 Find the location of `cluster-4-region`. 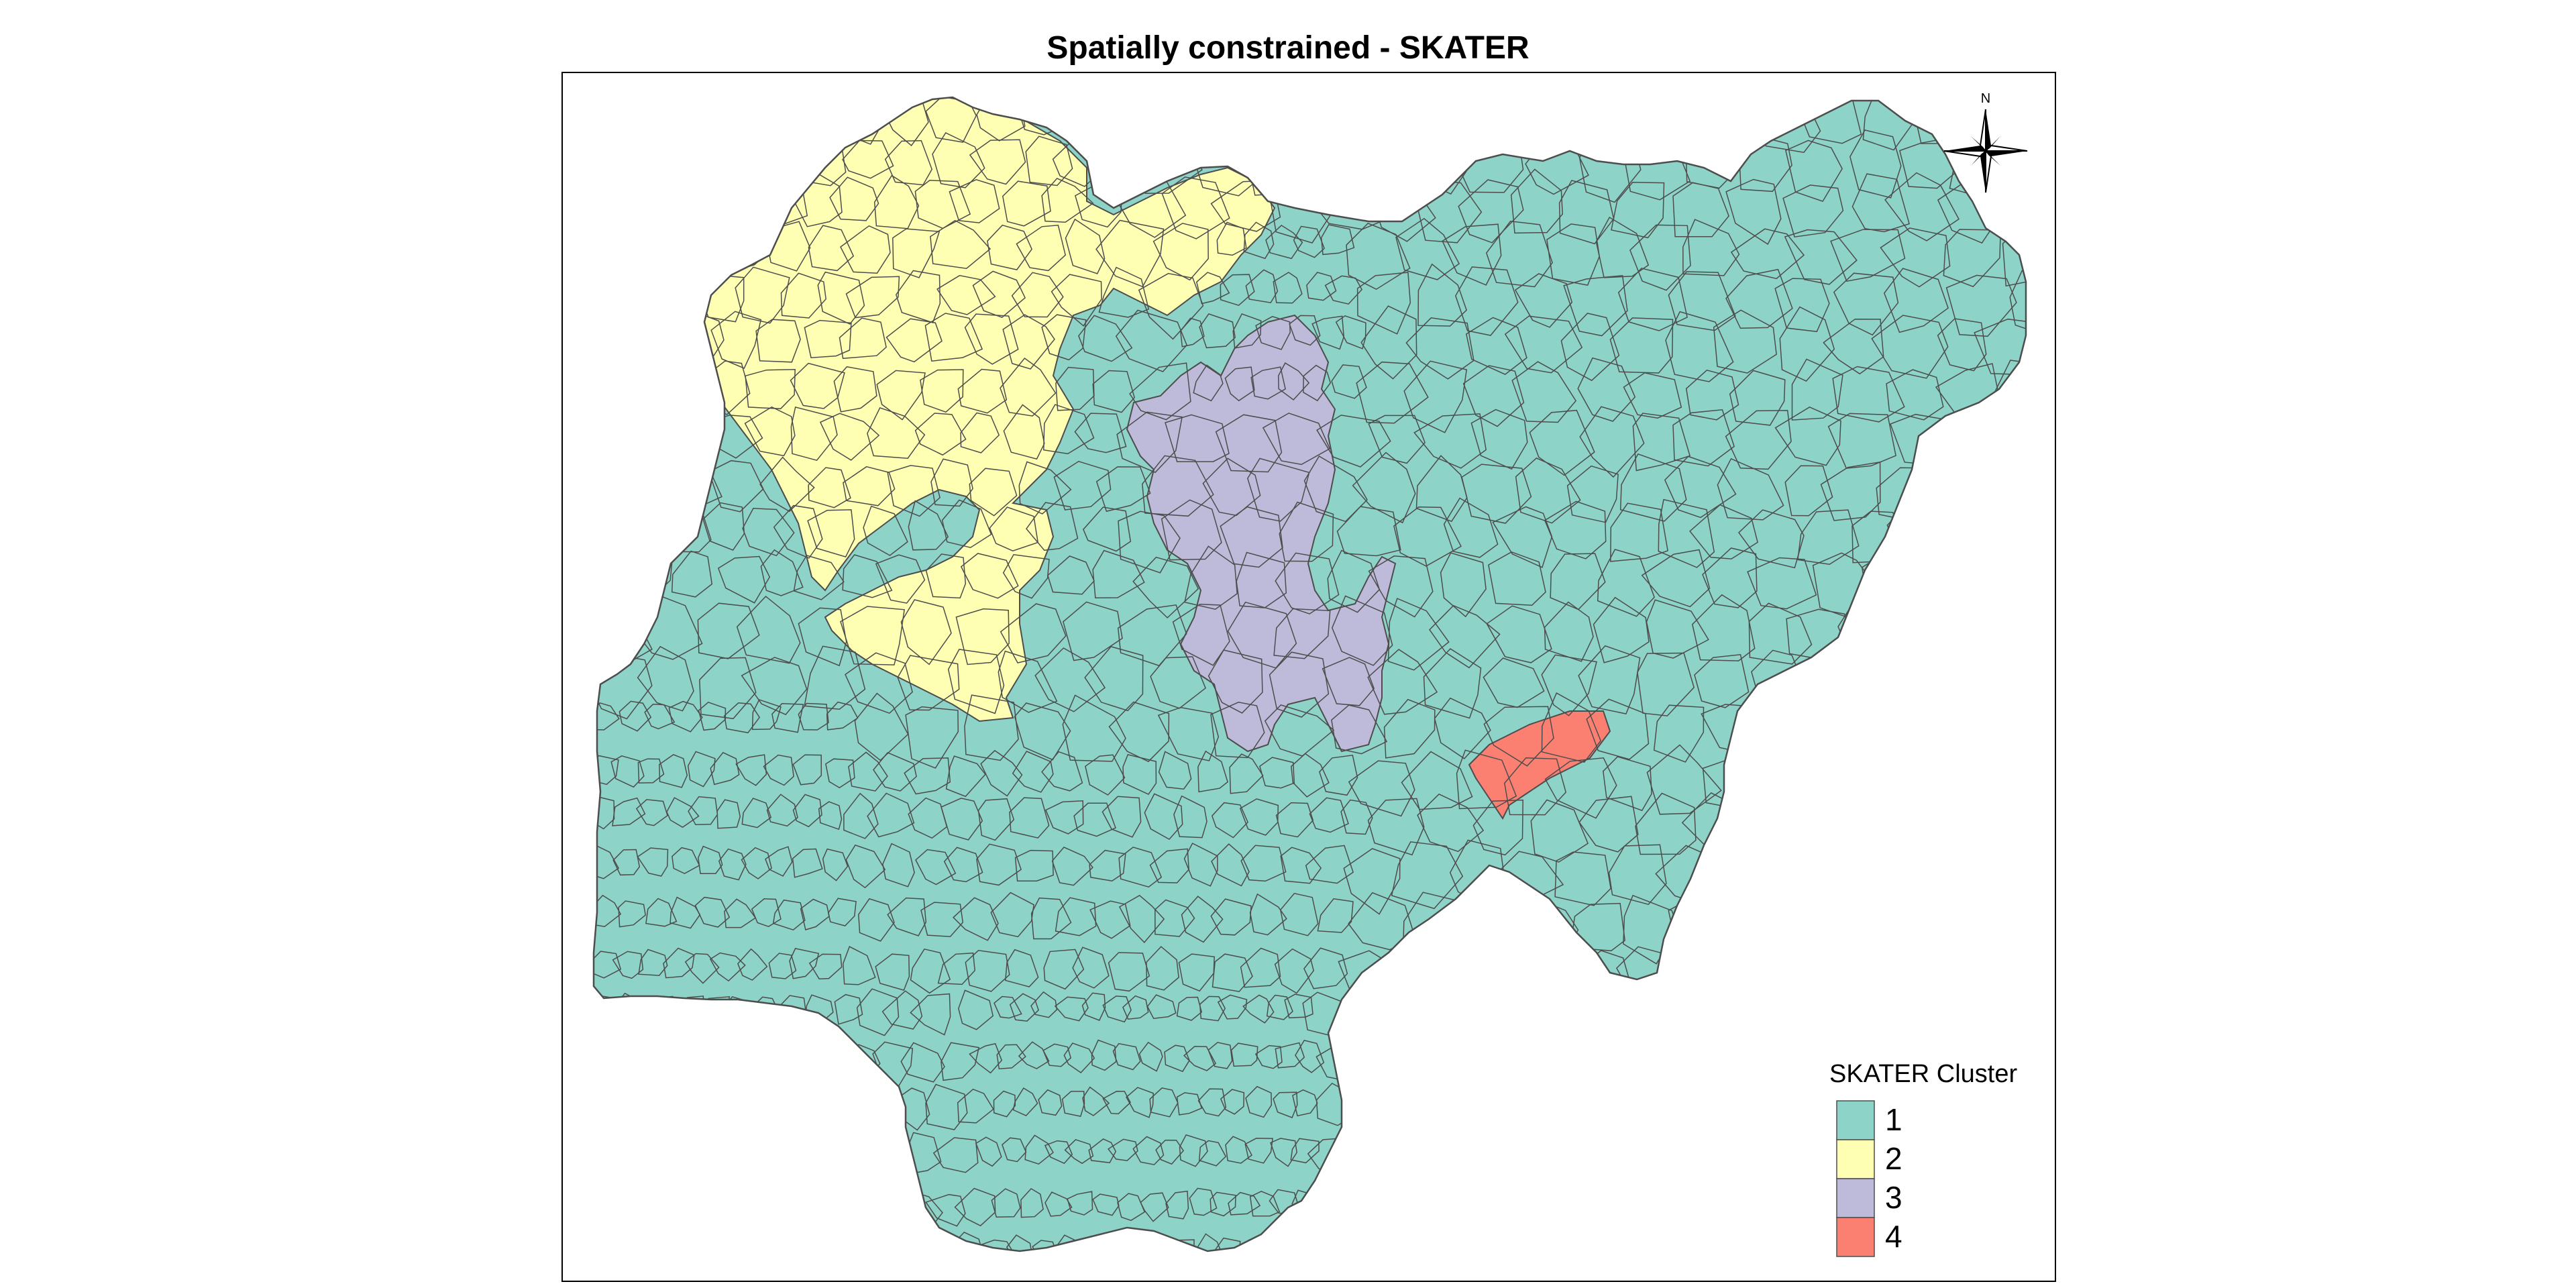

cluster-4-region is located at coordinates (1539, 765).